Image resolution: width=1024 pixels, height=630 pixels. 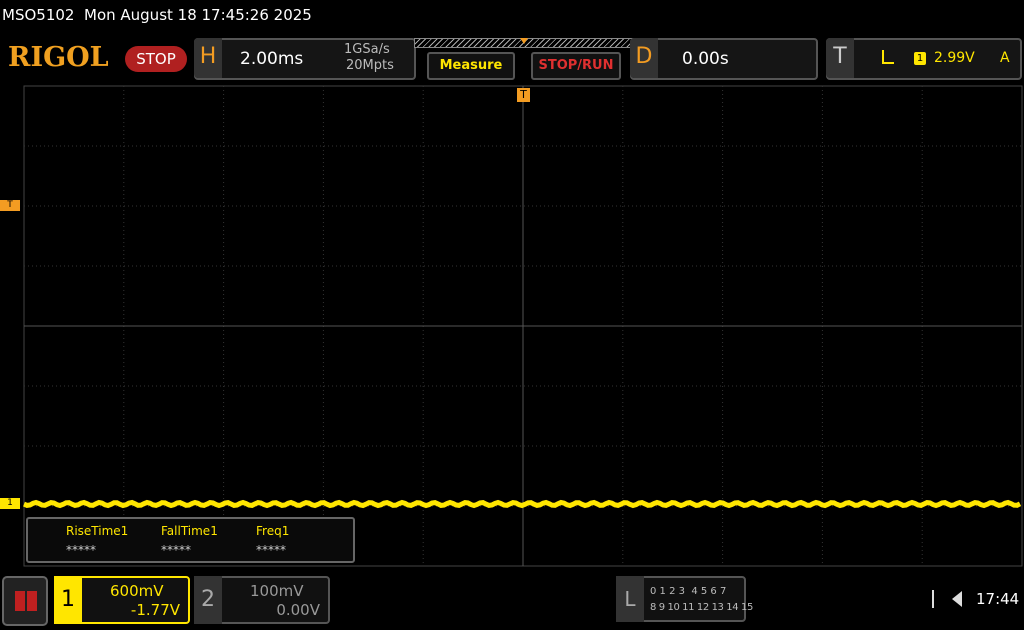 What do you see at coordinates (522, 504) in the screenshot?
I see `waveform-trace` at bounding box center [522, 504].